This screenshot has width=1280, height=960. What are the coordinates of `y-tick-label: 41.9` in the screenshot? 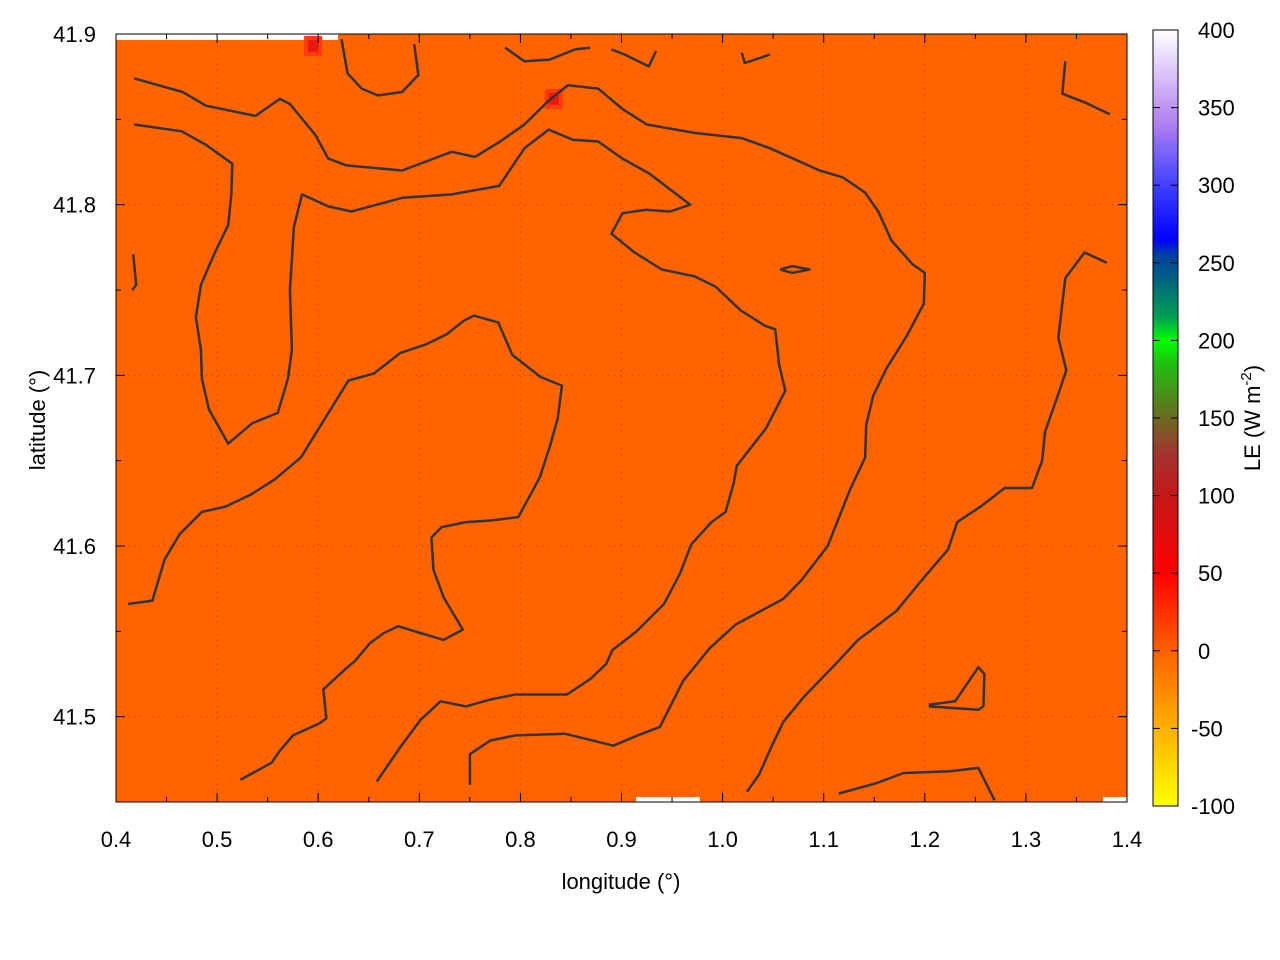 It's located at (74, 34).